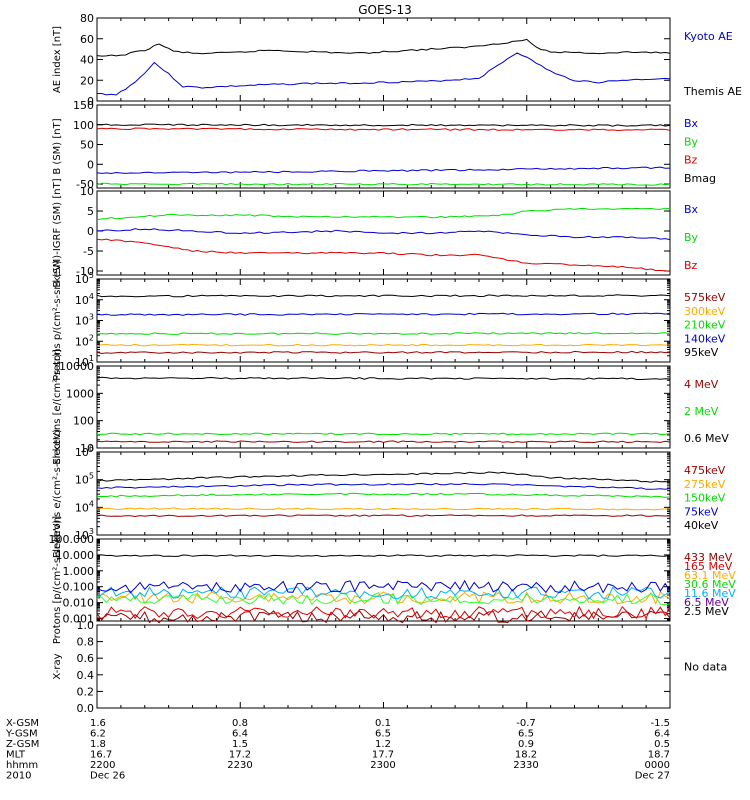 The height and width of the screenshot is (800, 750). Describe the element at coordinates (705, 311) in the screenshot. I see `legend-entry: 300keV` at that location.